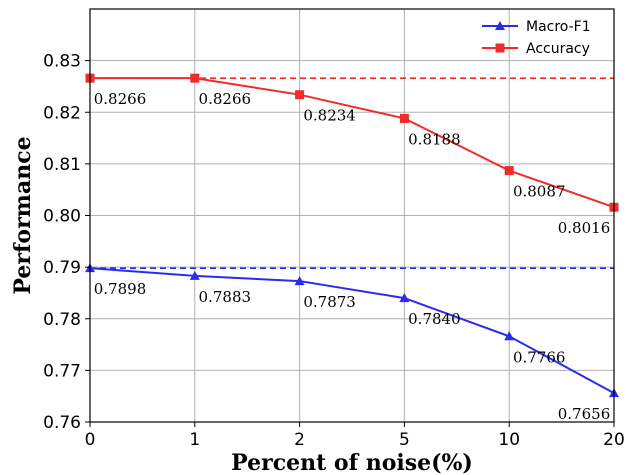 The image size is (631, 475). Describe the element at coordinates (299, 440) in the screenshot. I see `x-tick-label: 2` at that location.